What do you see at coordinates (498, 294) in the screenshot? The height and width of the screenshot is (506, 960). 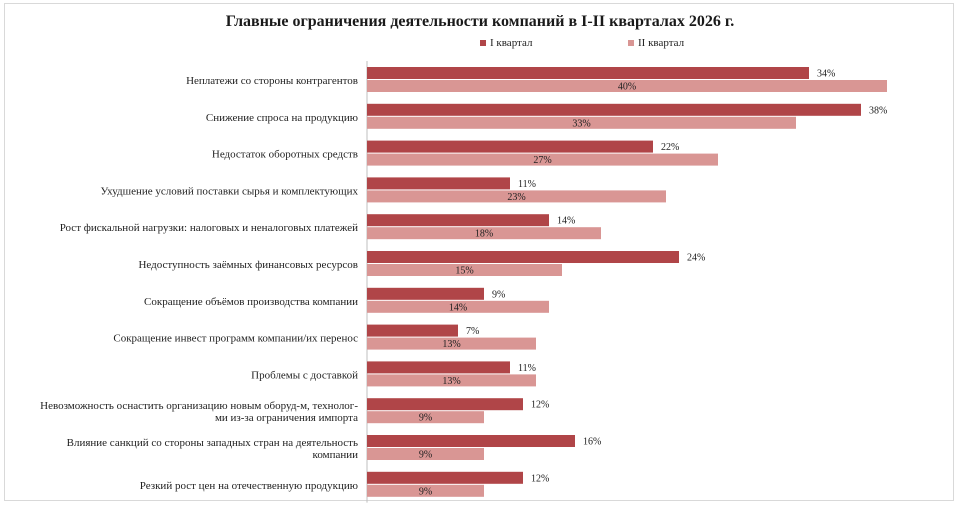 I see `data-label-q1: 9%` at bounding box center [498, 294].